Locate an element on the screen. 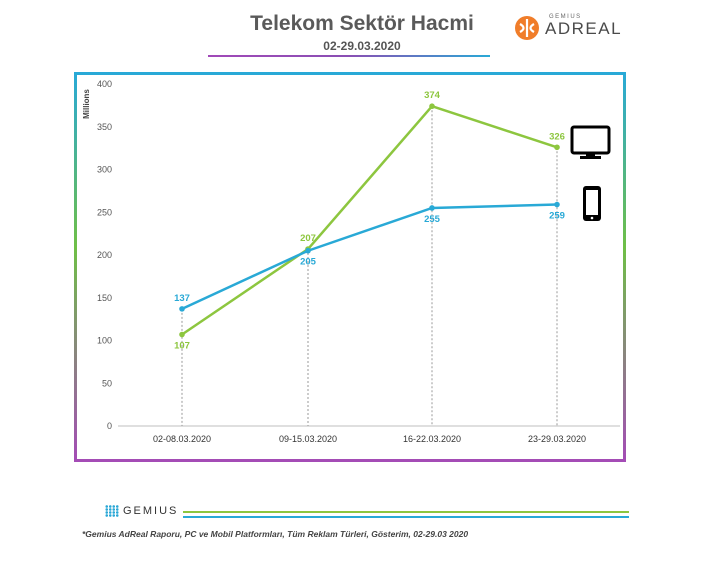  title-underline is located at coordinates (349, 56).